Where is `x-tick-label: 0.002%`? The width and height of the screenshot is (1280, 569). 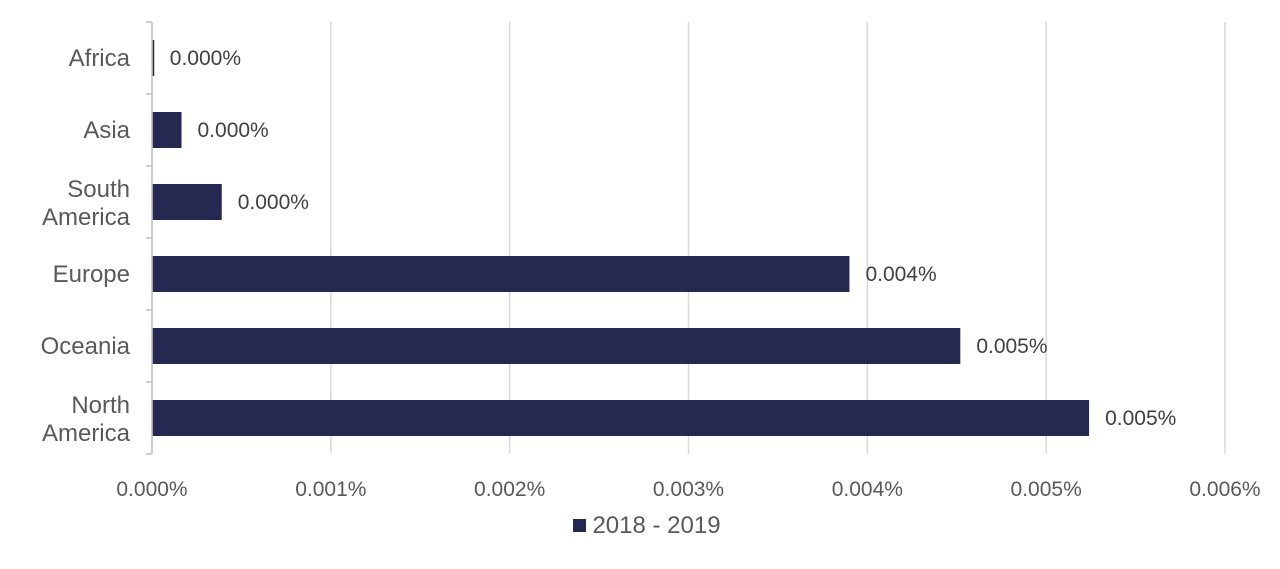 x-tick-label: 0.002% is located at coordinates (509, 489).